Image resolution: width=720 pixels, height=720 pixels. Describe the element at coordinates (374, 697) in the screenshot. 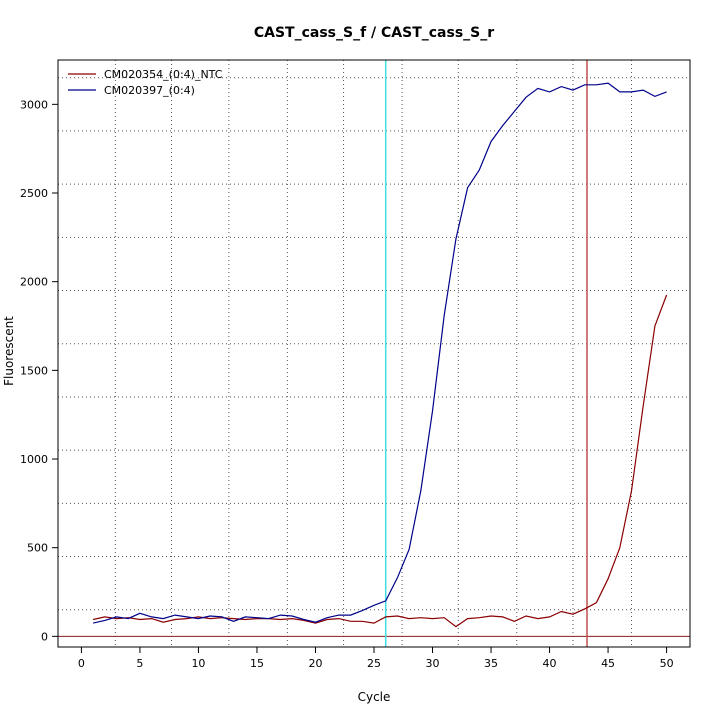

I see `x-axis-label: Cycle` at that location.